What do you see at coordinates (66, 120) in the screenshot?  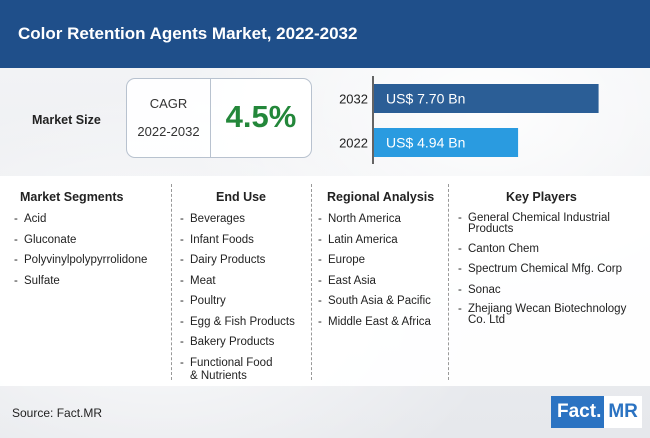 I see `market-size-label: Market Size` at bounding box center [66, 120].